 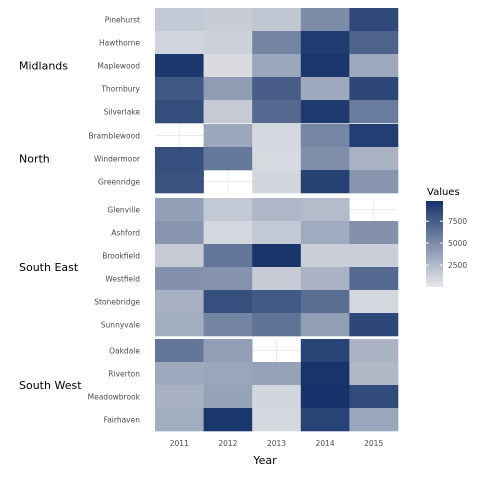 What do you see at coordinates (119, 182) in the screenshot?
I see `y-tick-label: Greenridge` at bounding box center [119, 182].